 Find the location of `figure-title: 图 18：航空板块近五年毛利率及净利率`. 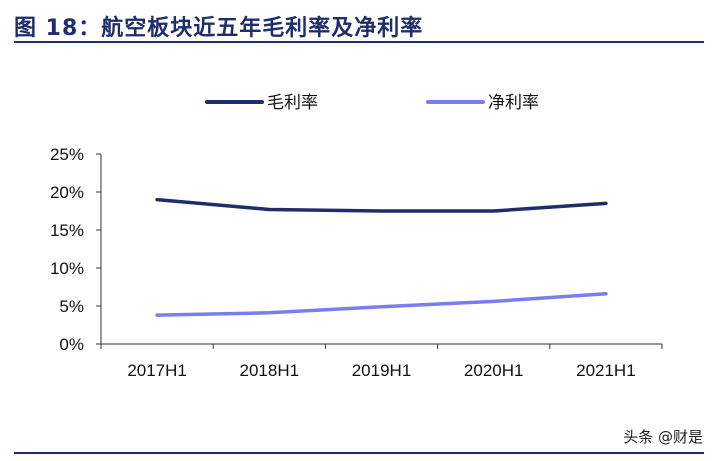

figure-title: 图 18：航空板块近五年毛利率及净利率 is located at coordinates (219, 28).